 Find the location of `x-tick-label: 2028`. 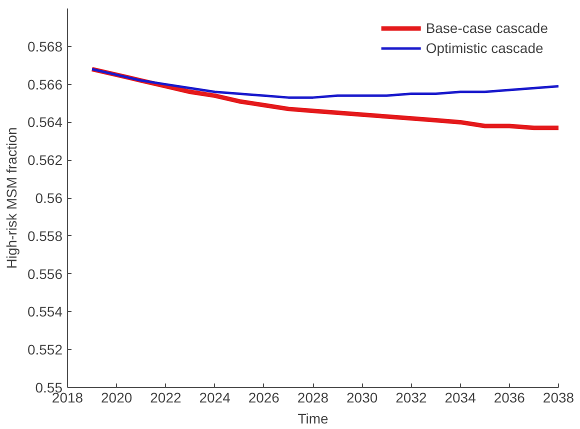

x-tick-label: 2028 is located at coordinates (313, 398).